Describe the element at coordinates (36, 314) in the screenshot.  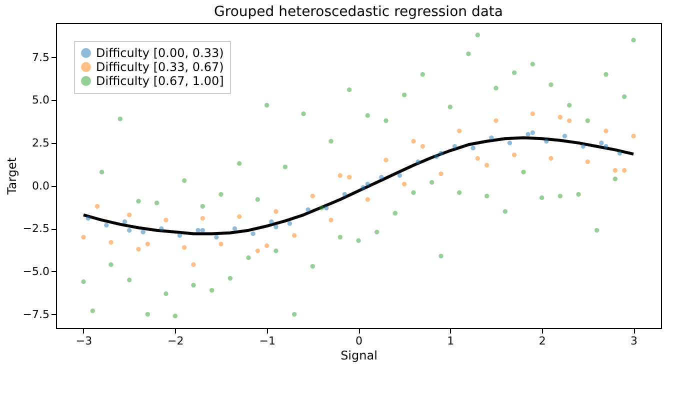
I see `y-tick-label: −7.5` at that location.